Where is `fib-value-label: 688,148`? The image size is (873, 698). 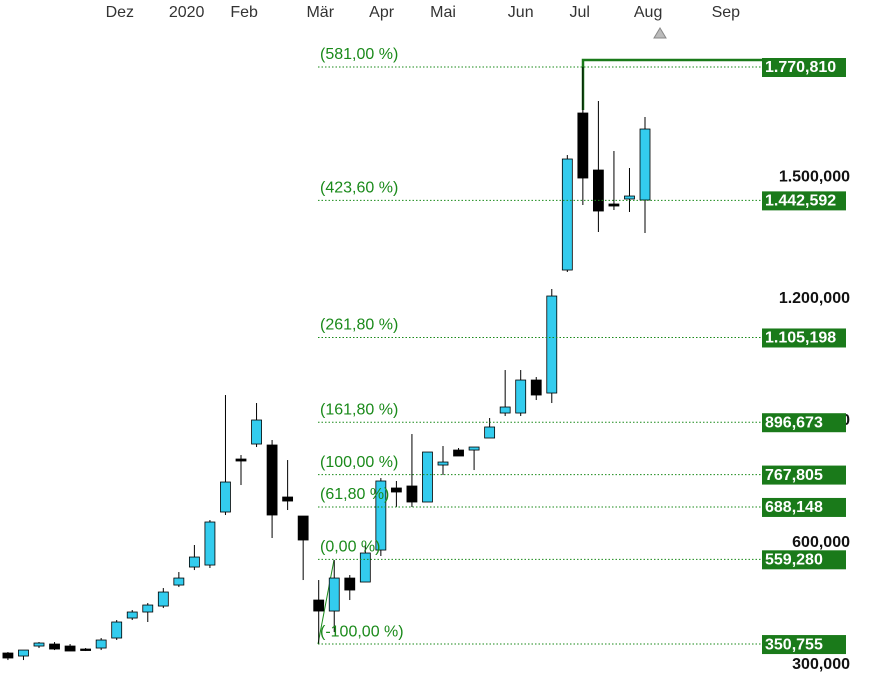 fib-value-label: 688,148 is located at coordinates (794, 507).